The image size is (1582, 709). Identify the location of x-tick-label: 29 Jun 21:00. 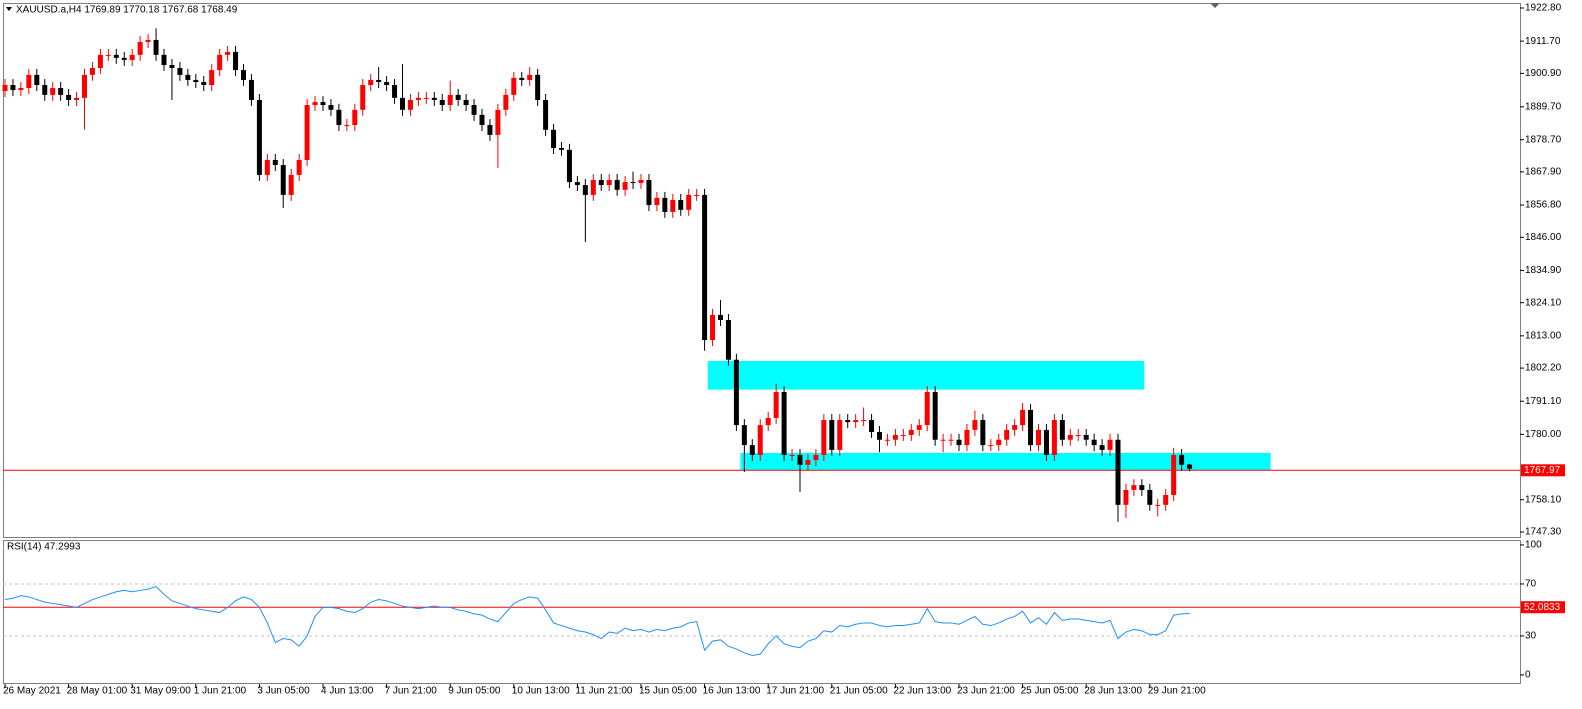
(1177, 691).